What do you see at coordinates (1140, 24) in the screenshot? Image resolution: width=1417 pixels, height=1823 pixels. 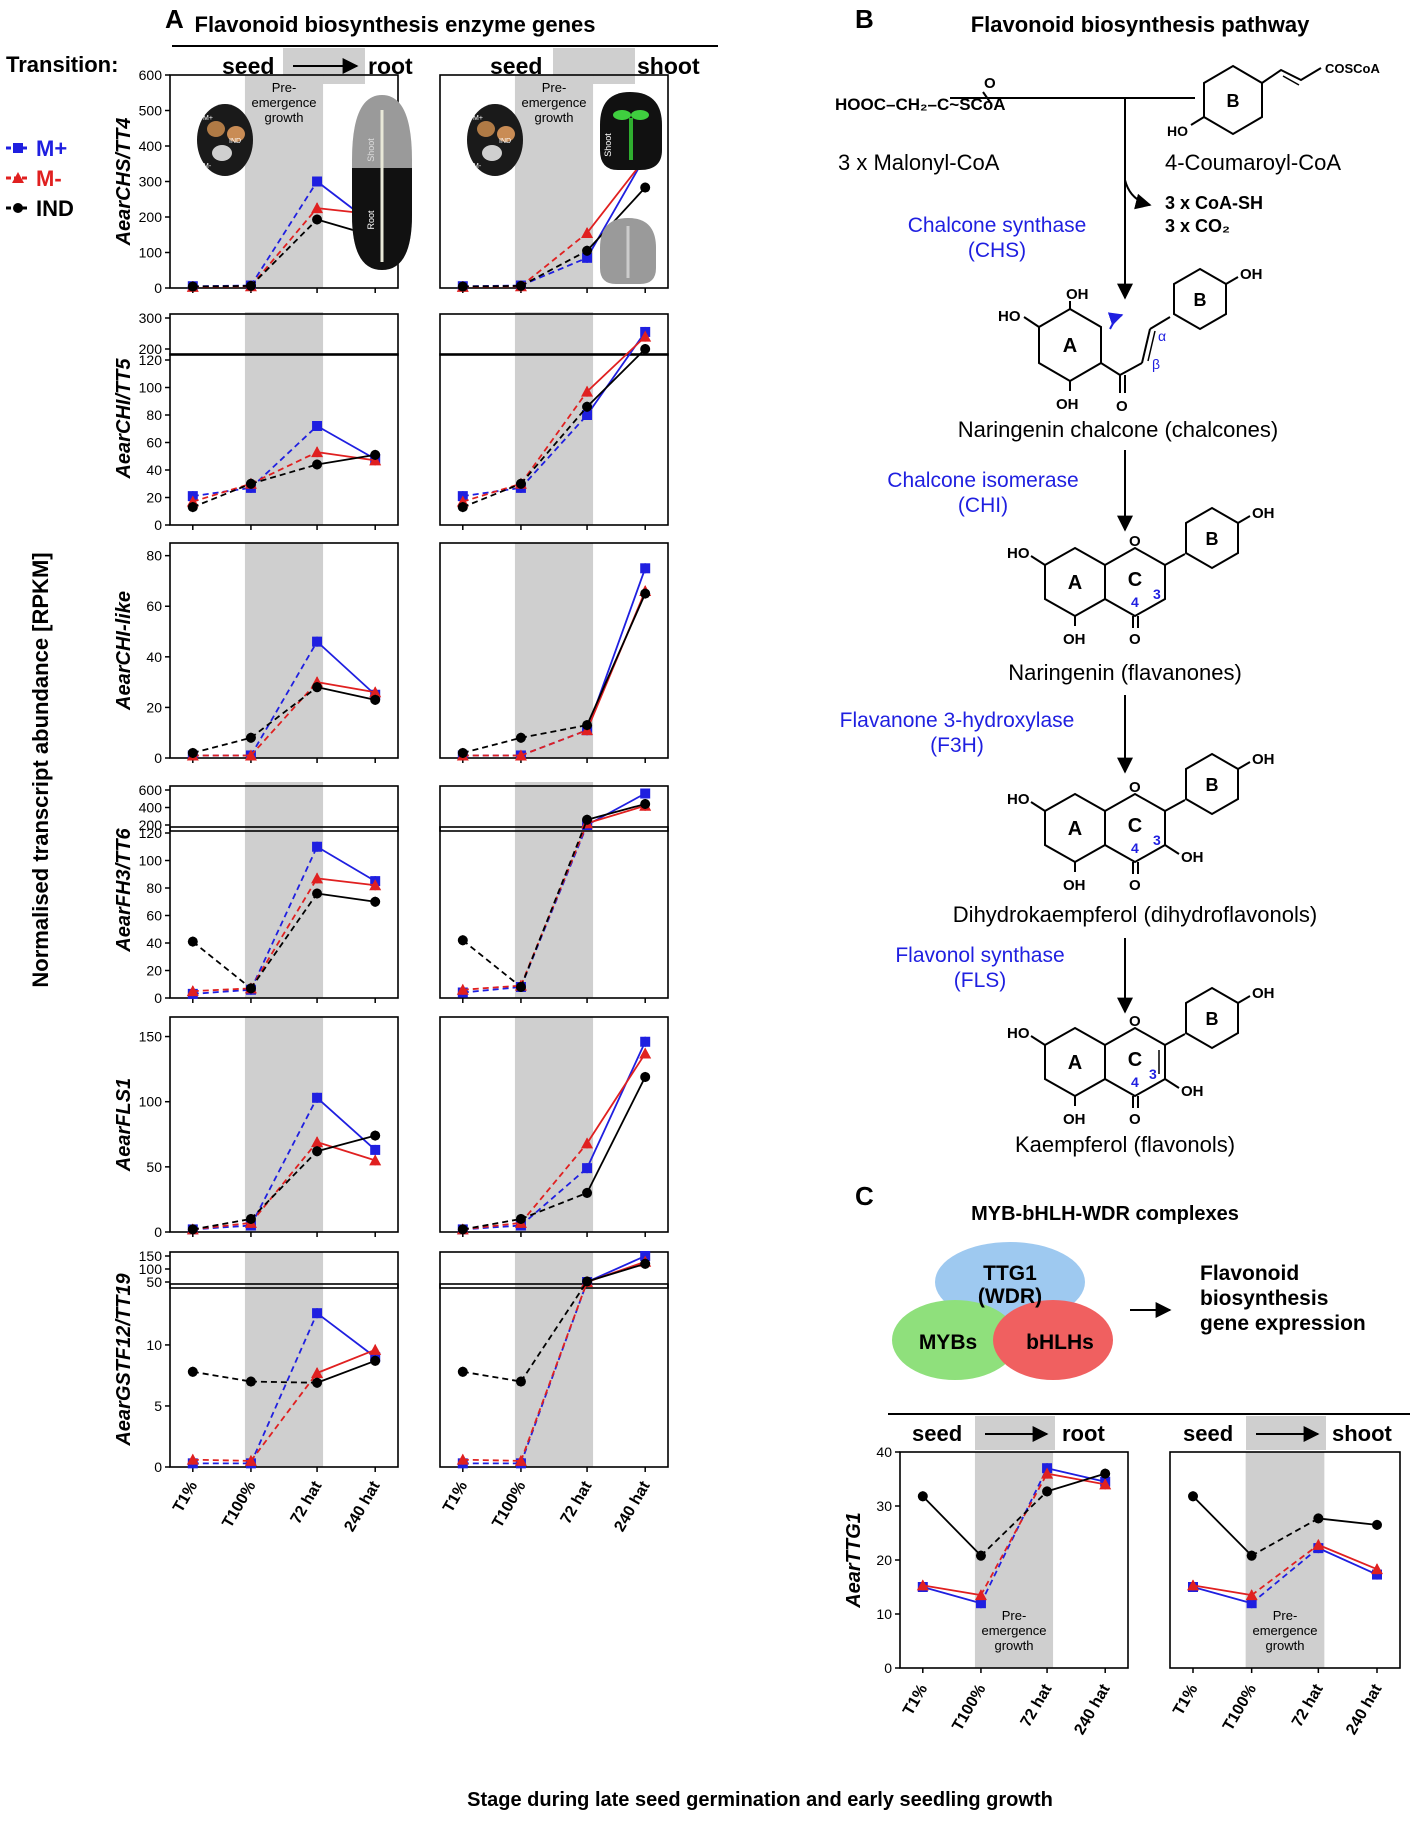 I see `pathway-title: Flavonoid biosynthesis pathway` at bounding box center [1140, 24].